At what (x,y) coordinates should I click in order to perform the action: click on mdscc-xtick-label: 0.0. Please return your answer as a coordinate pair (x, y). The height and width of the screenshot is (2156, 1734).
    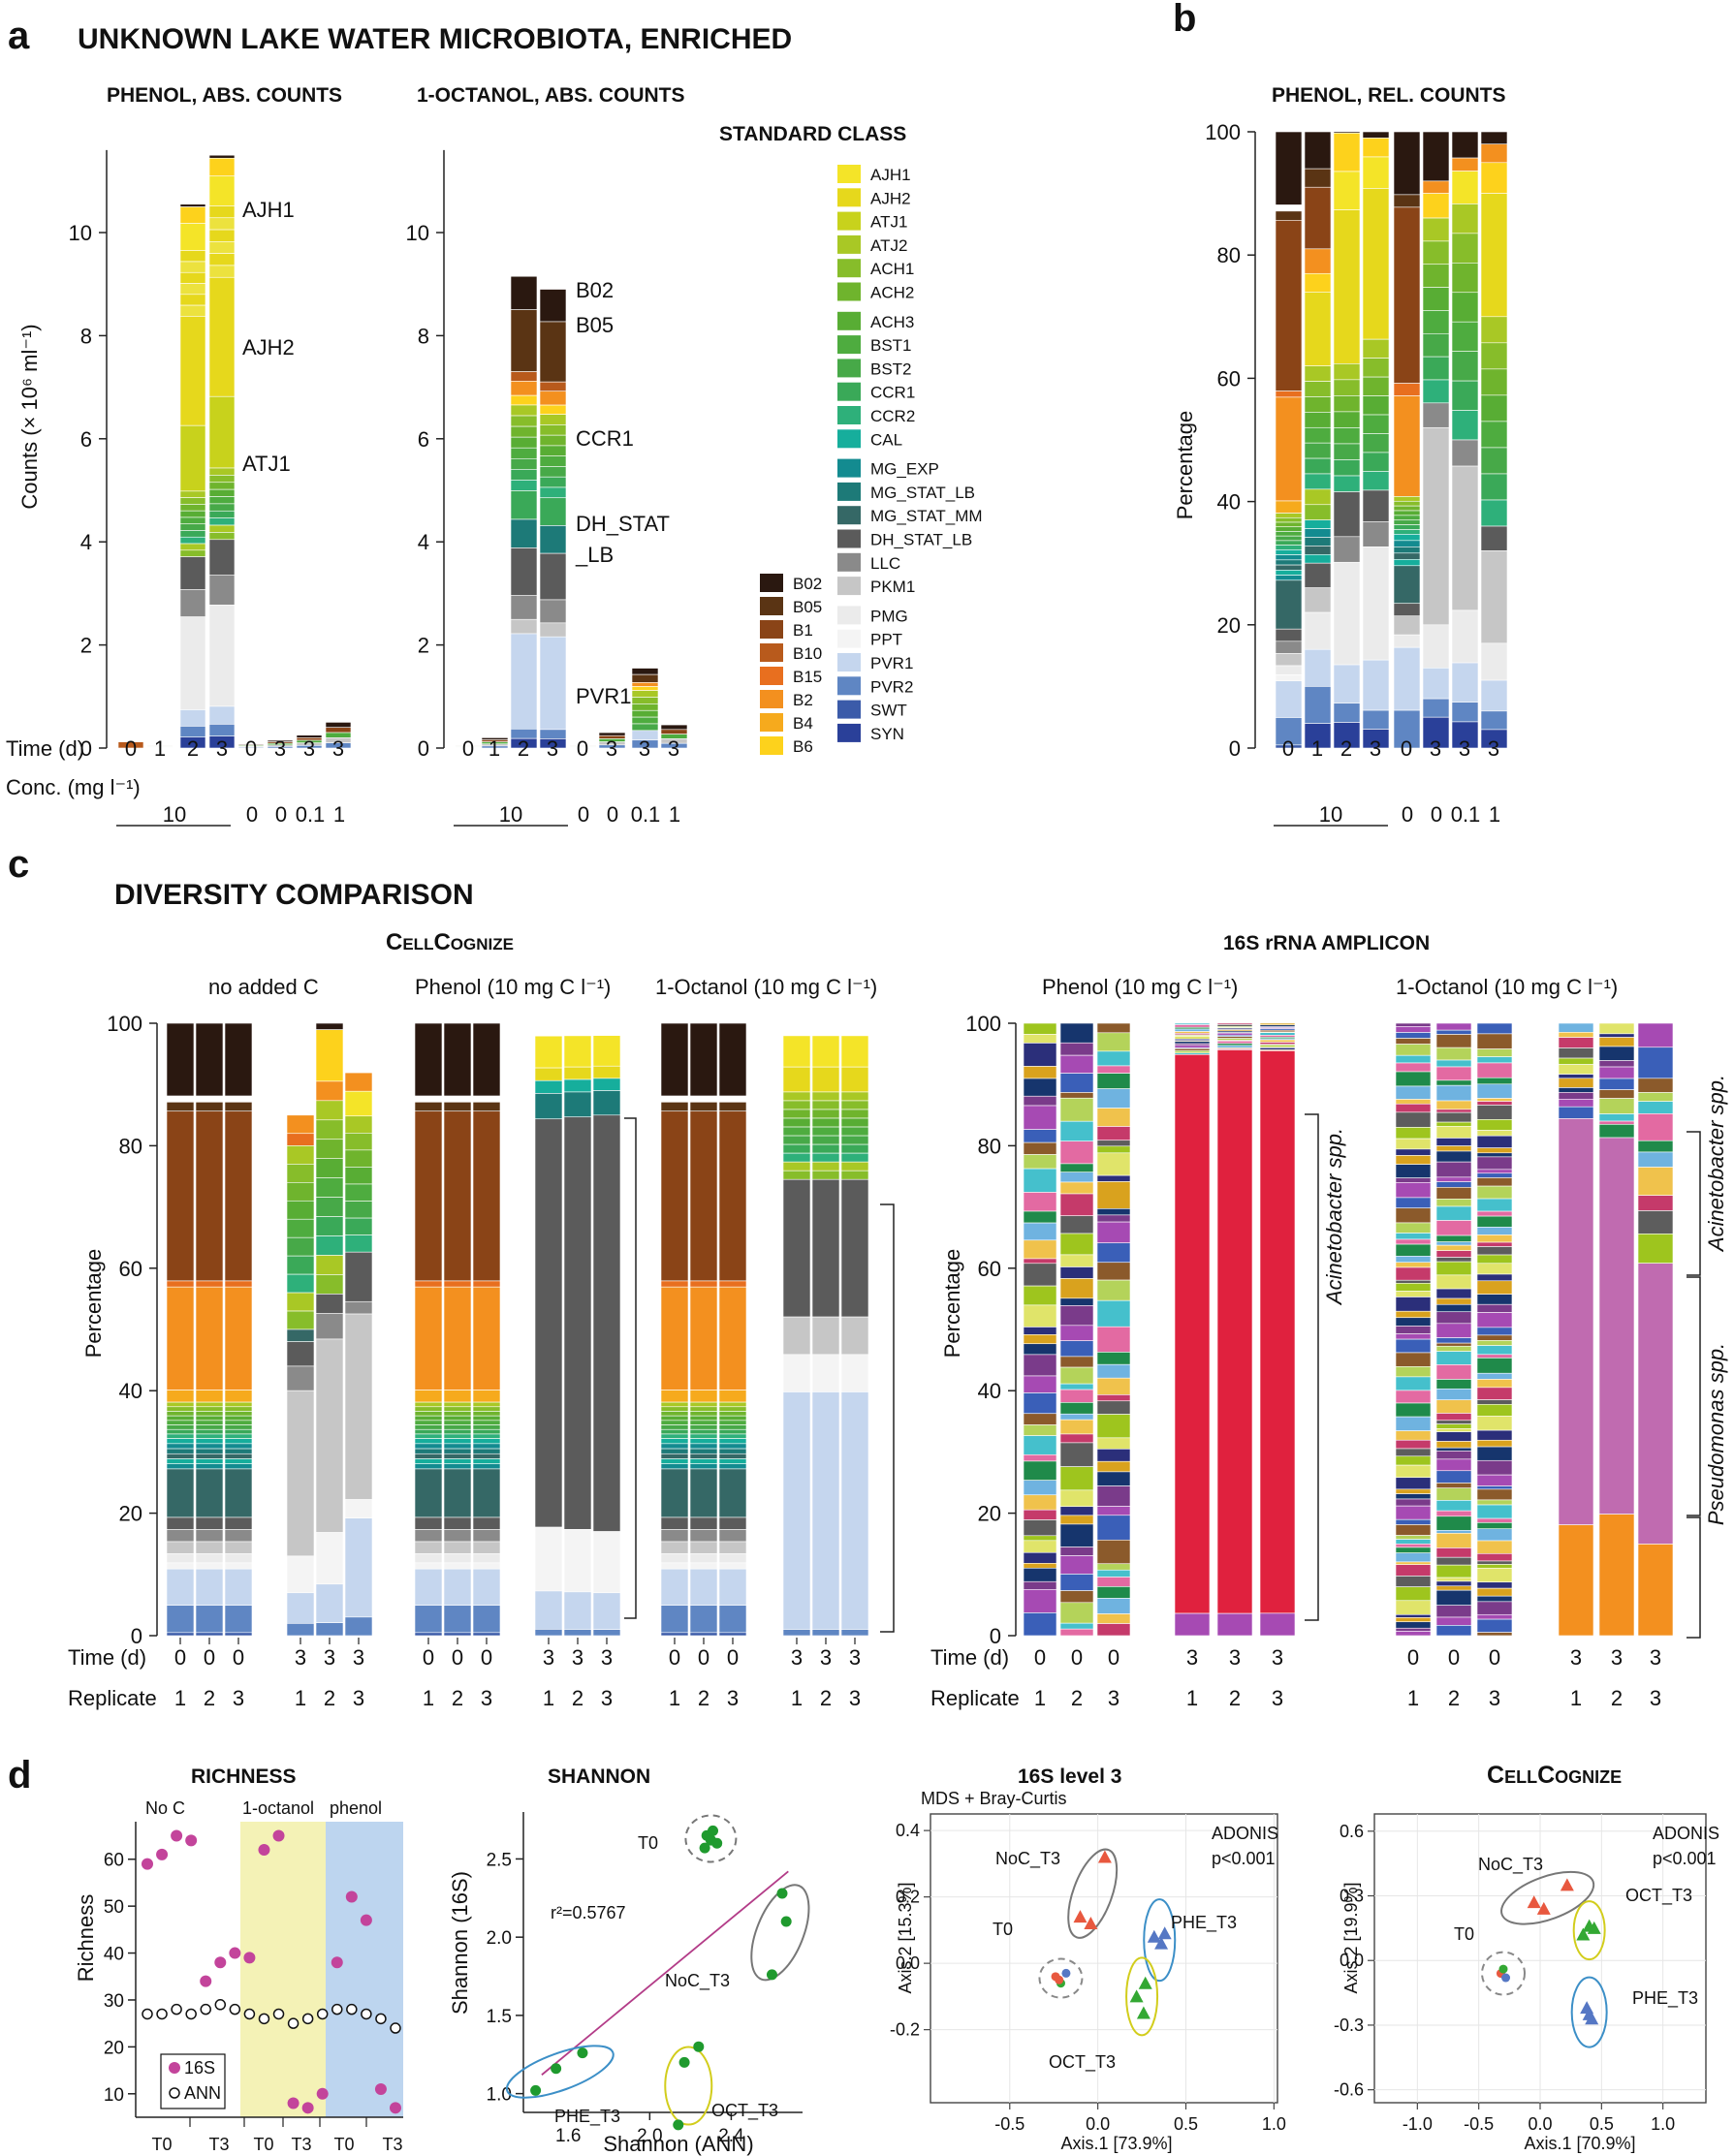
    Looking at the image, I should click on (1540, 2124).